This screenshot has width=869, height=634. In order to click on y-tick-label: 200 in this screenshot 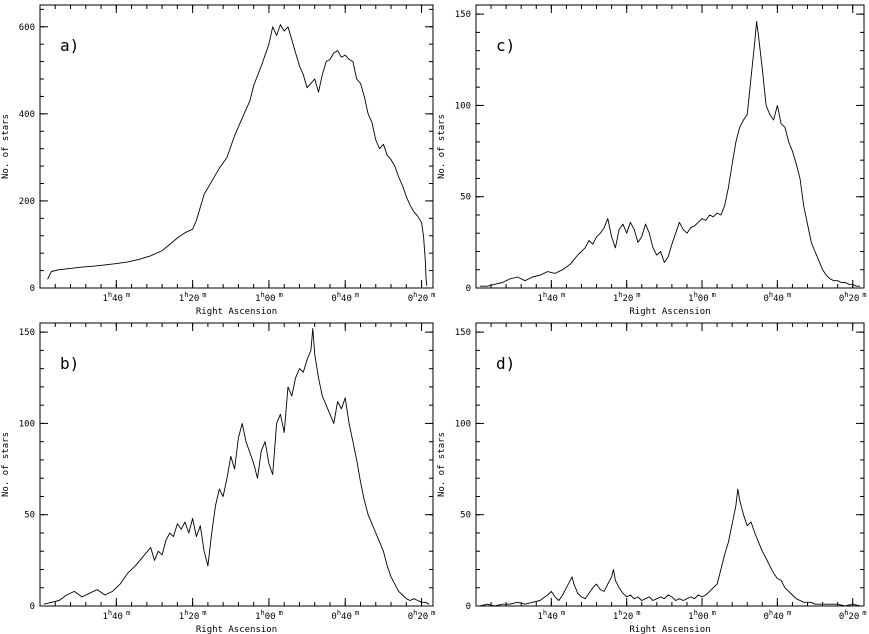, I will do `click(27, 202)`.